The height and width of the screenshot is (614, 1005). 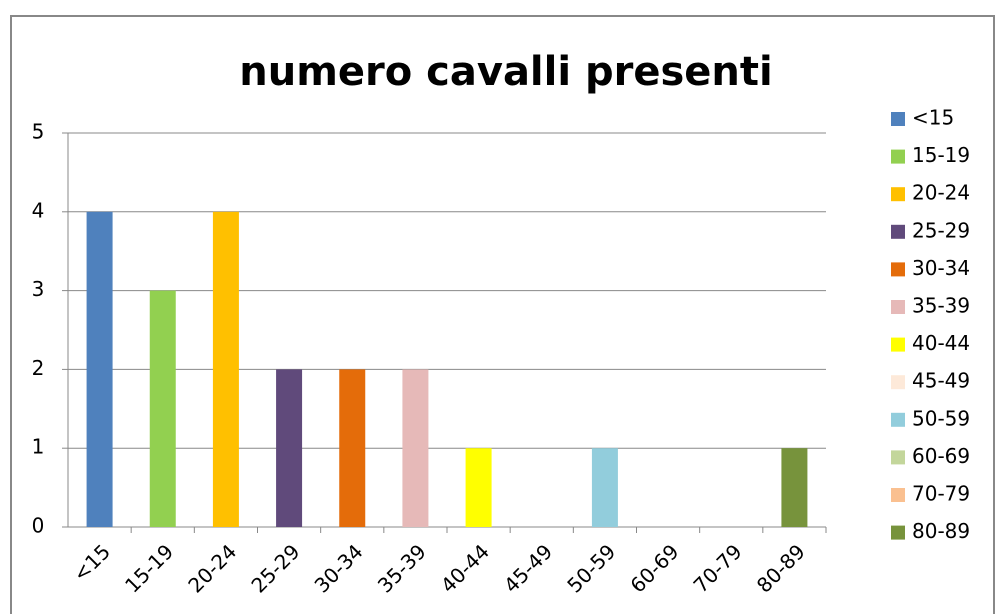 I want to click on y-tick-label: 0, so click(x=38, y=526).